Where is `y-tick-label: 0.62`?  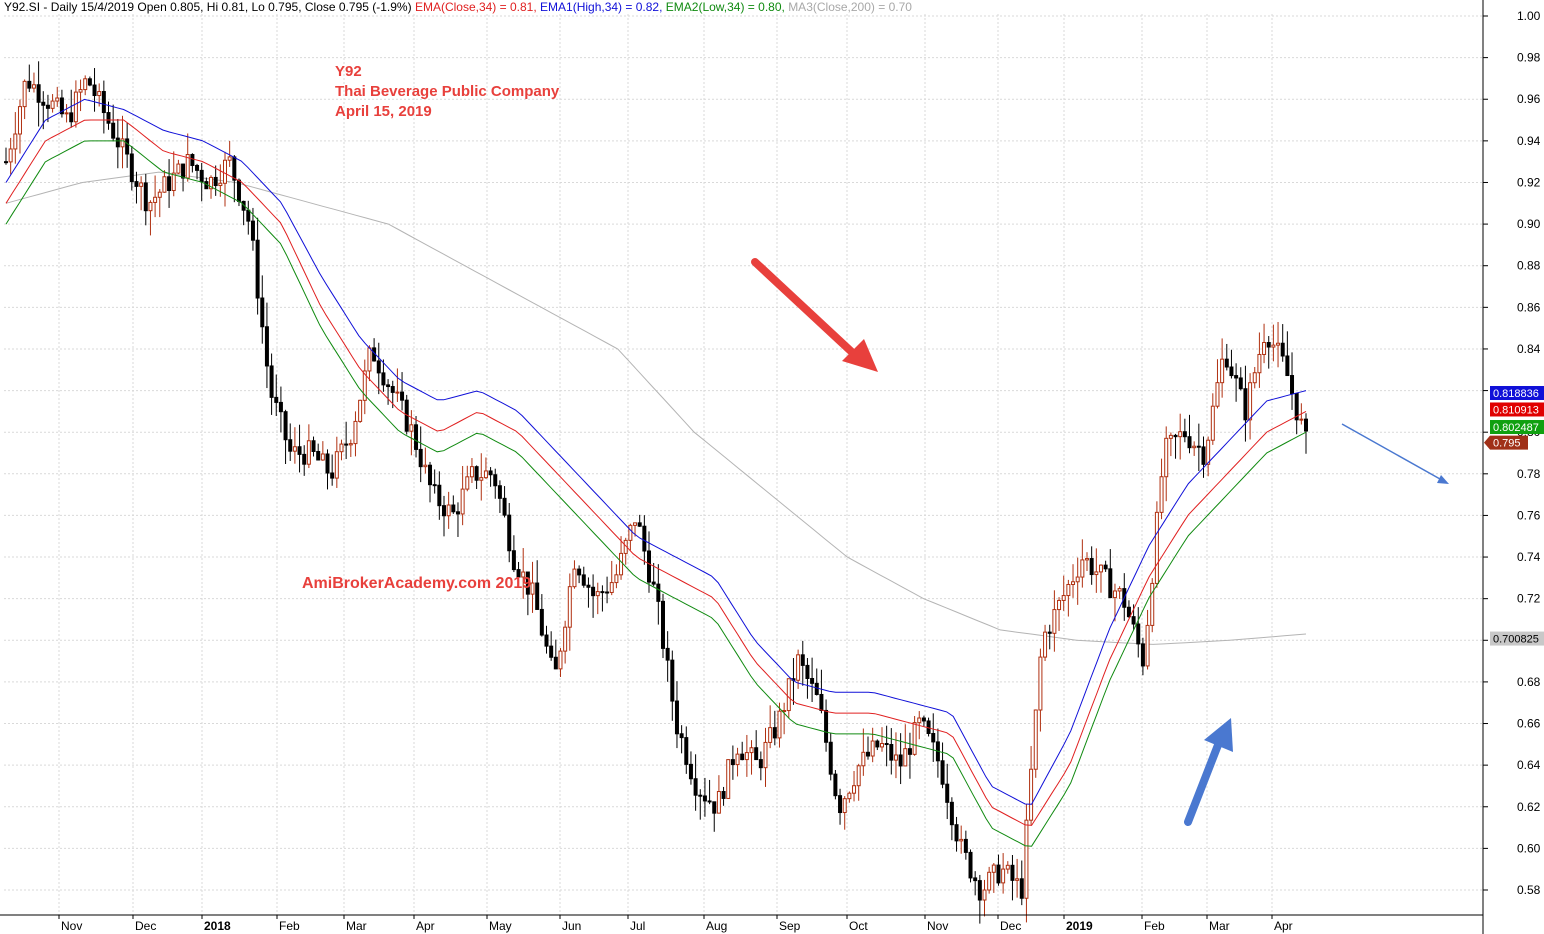 y-tick-label: 0.62 is located at coordinates (1529, 807).